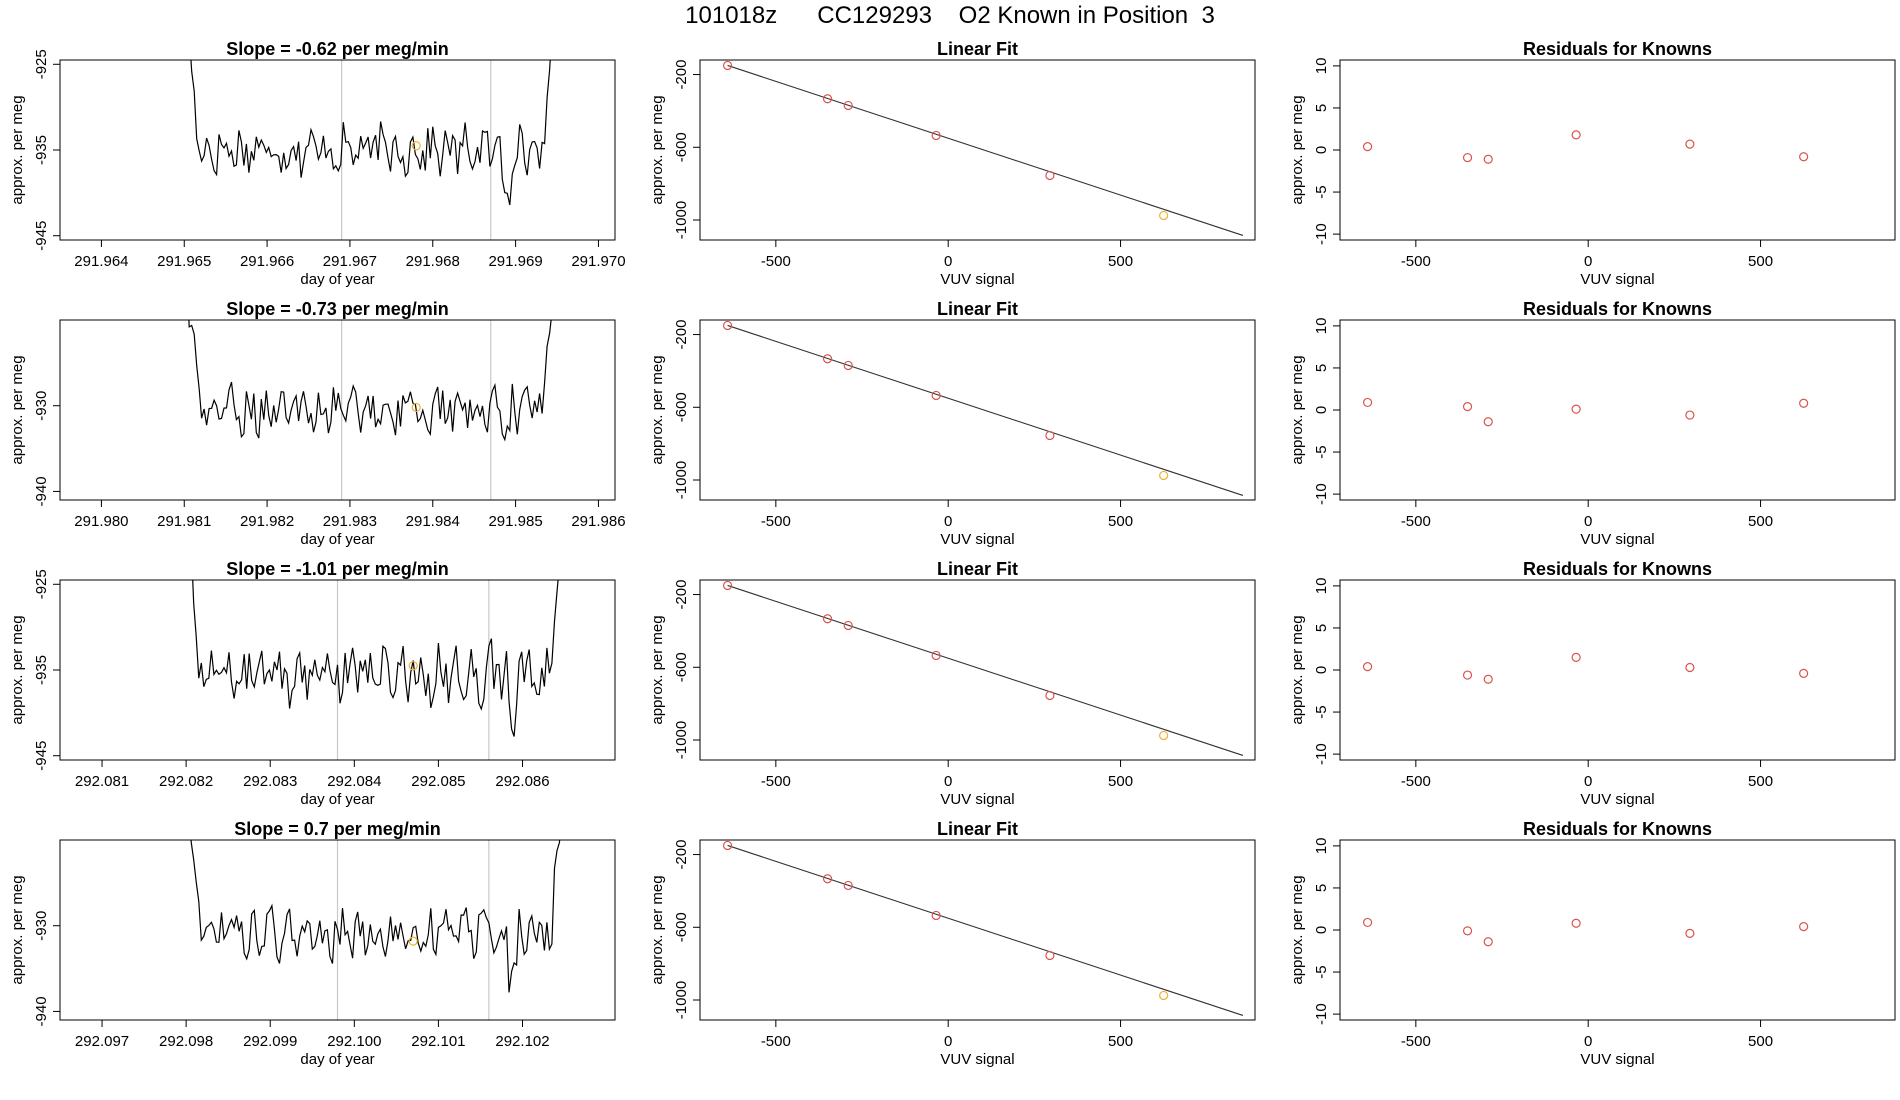 This screenshot has width=1900, height=1100. What do you see at coordinates (41, 670) in the screenshot?
I see `y-tick-label: -935` at bounding box center [41, 670].